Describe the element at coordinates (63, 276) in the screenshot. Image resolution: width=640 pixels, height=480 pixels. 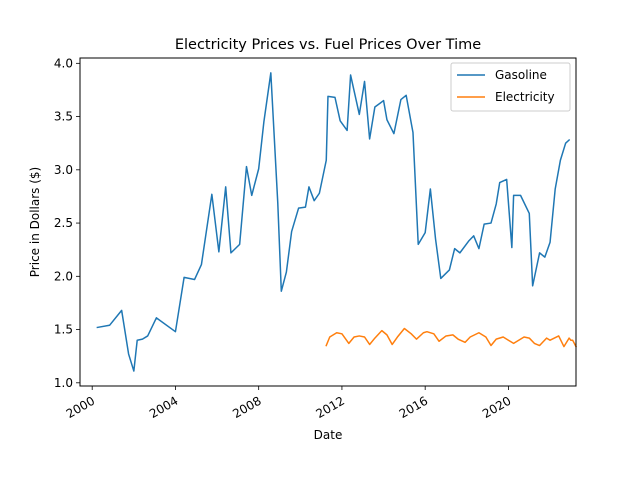
I see `y-tick-label: 2.0` at that location.